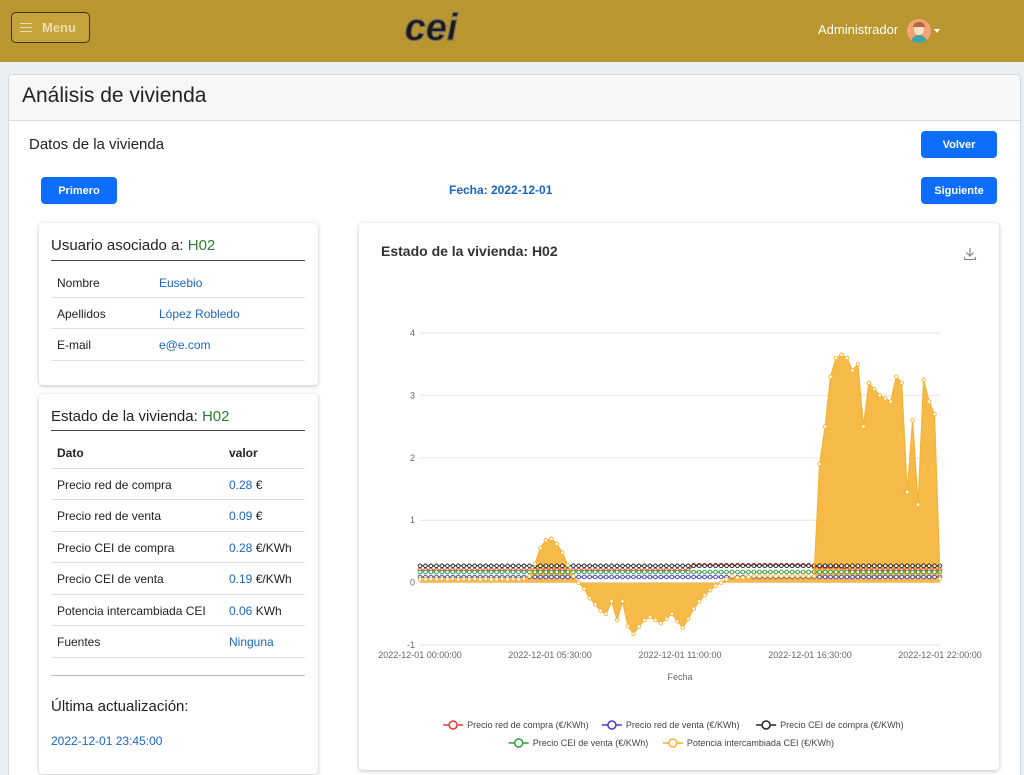 This screenshot has width=1024, height=775. What do you see at coordinates (959, 190) in the screenshot?
I see `next-button: Siguiente` at bounding box center [959, 190].